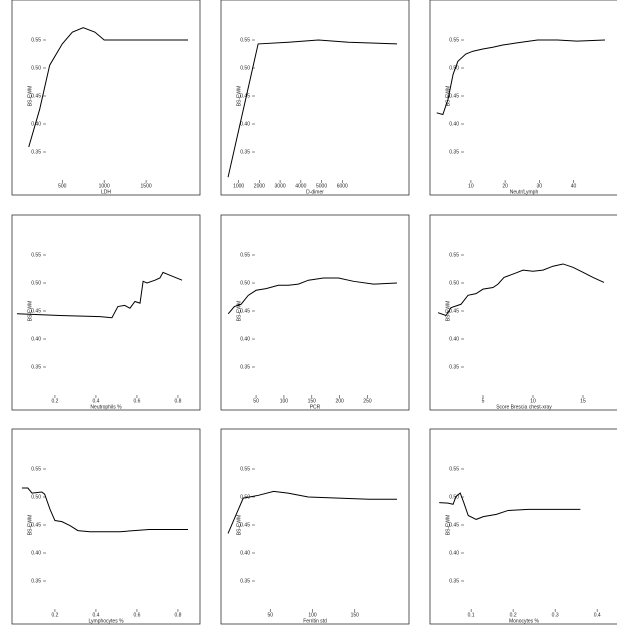 The width and height of the screenshot is (617, 629). I want to click on x-axis-label: Neutrophils %, so click(106, 407).